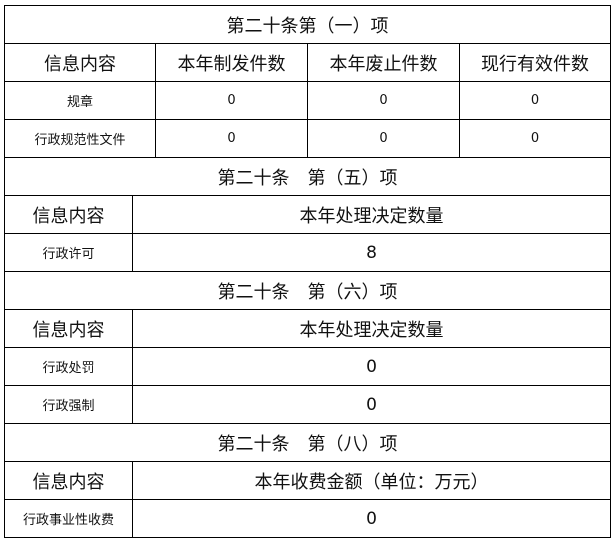  I want to click on table-row: 行政处罚 0, so click(308, 367).